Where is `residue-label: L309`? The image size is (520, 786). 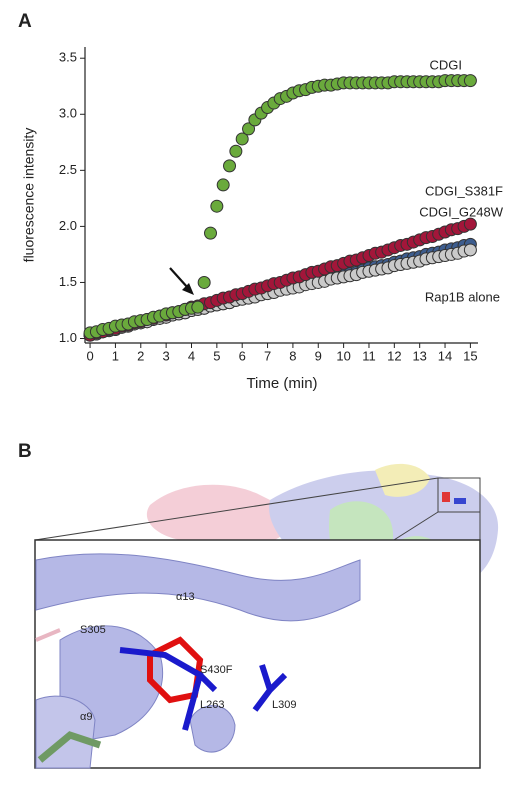
residue-label: L309 is located at coordinates (284, 705).